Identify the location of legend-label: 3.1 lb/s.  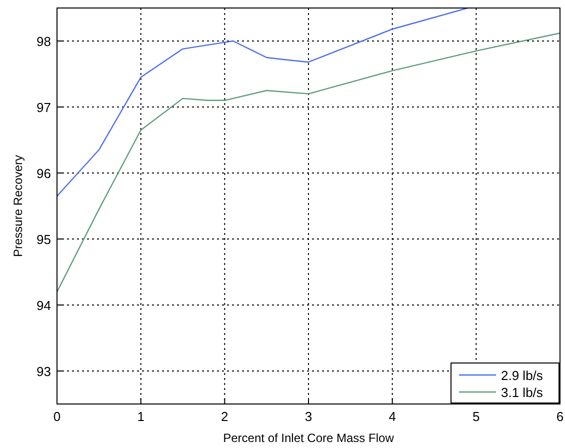
(522, 392).